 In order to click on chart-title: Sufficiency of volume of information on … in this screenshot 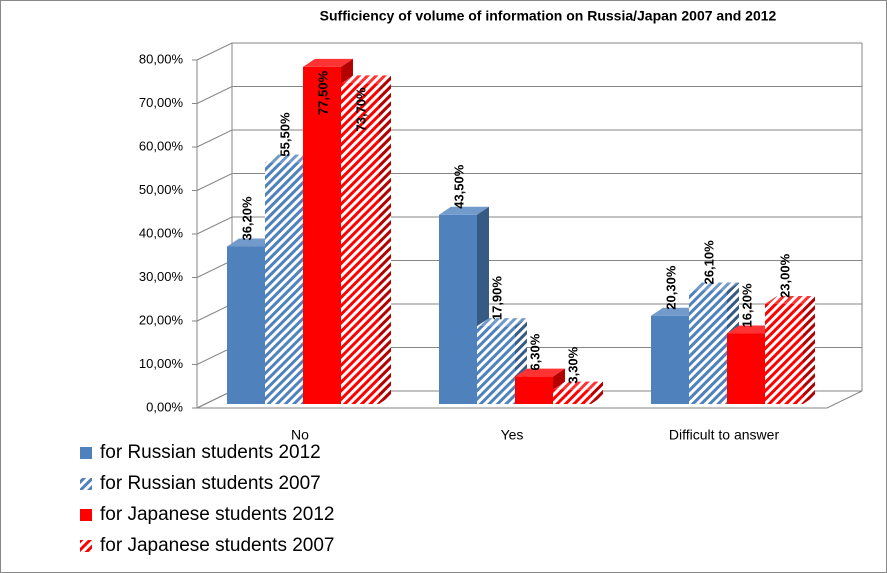, I will do `click(548, 16)`.